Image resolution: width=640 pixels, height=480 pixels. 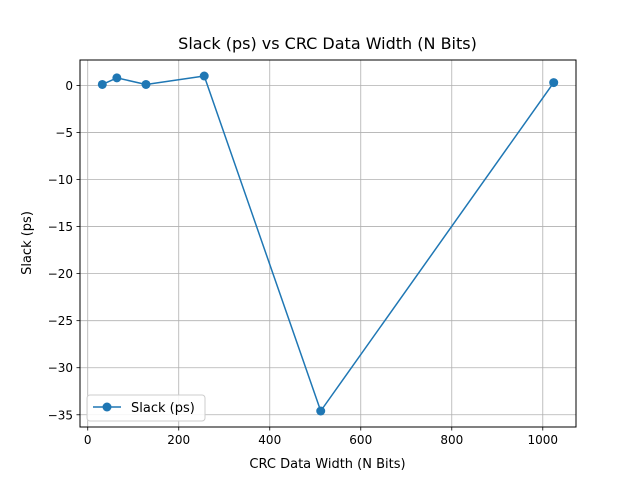 What do you see at coordinates (27, 243) in the screenshot?
I see `y-axis-label: Slack (ps)` at bounding box center [27, 243].